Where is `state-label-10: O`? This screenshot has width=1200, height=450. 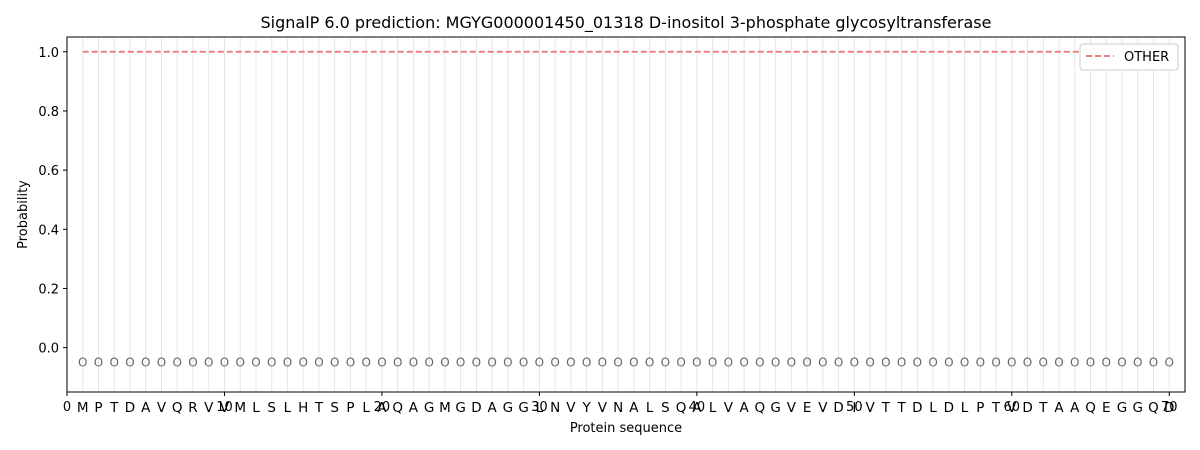 state-label-10: O is located at coordinates (224, 362).